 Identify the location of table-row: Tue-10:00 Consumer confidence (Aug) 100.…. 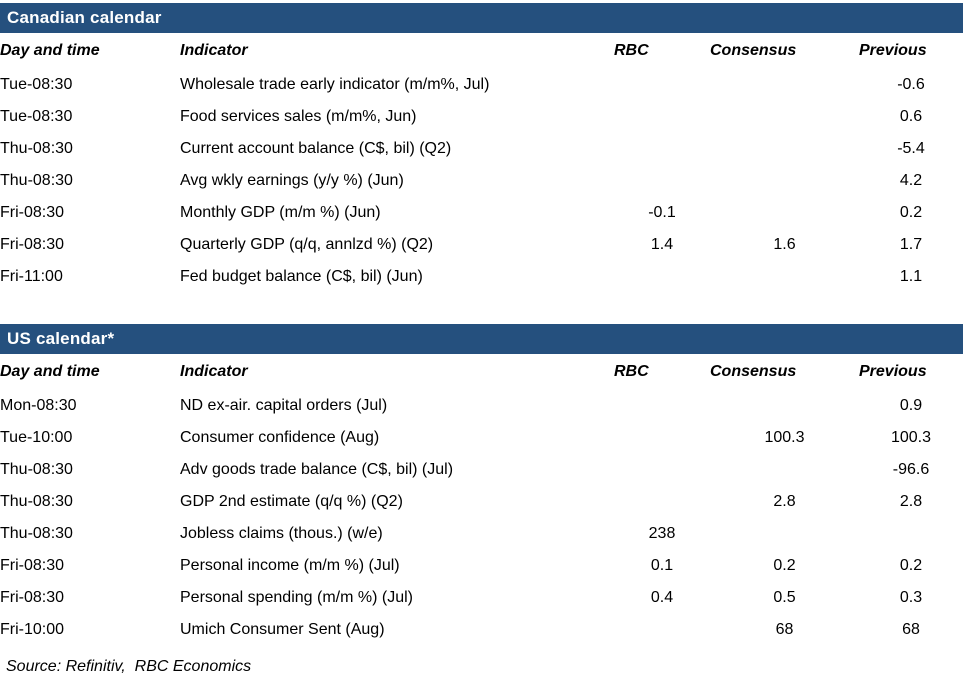
(481, 438).